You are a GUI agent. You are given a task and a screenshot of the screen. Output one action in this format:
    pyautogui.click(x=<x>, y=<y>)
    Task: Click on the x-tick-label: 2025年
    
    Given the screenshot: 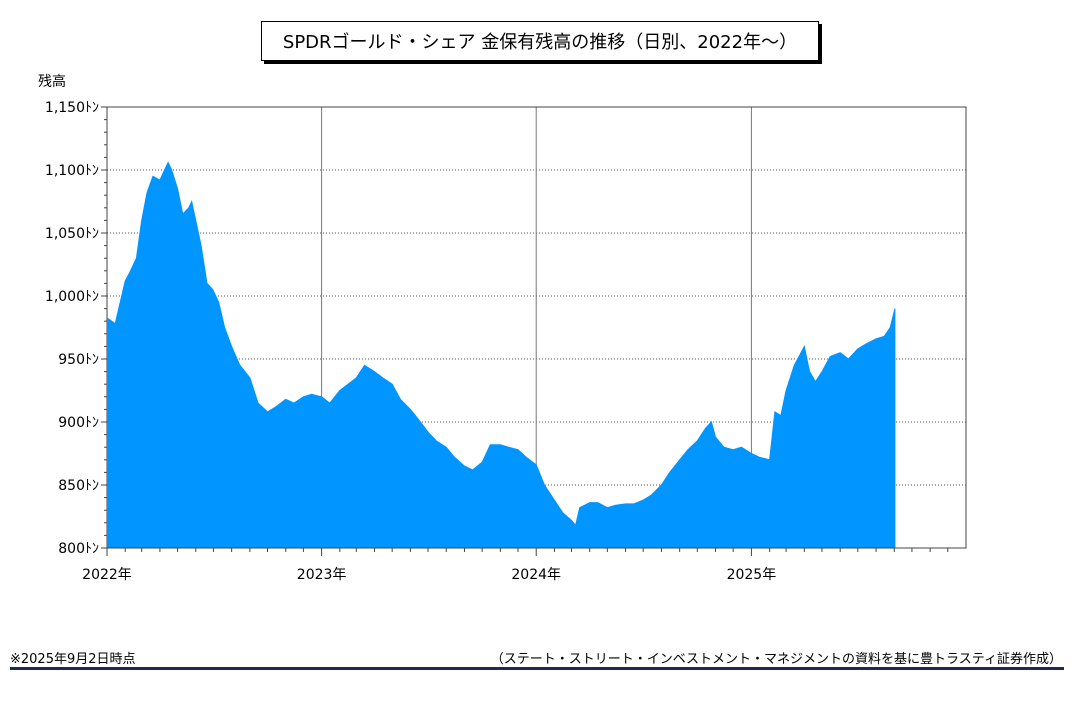 What is the action you would take?
    pyautogui.click(x=752, y=575)
    